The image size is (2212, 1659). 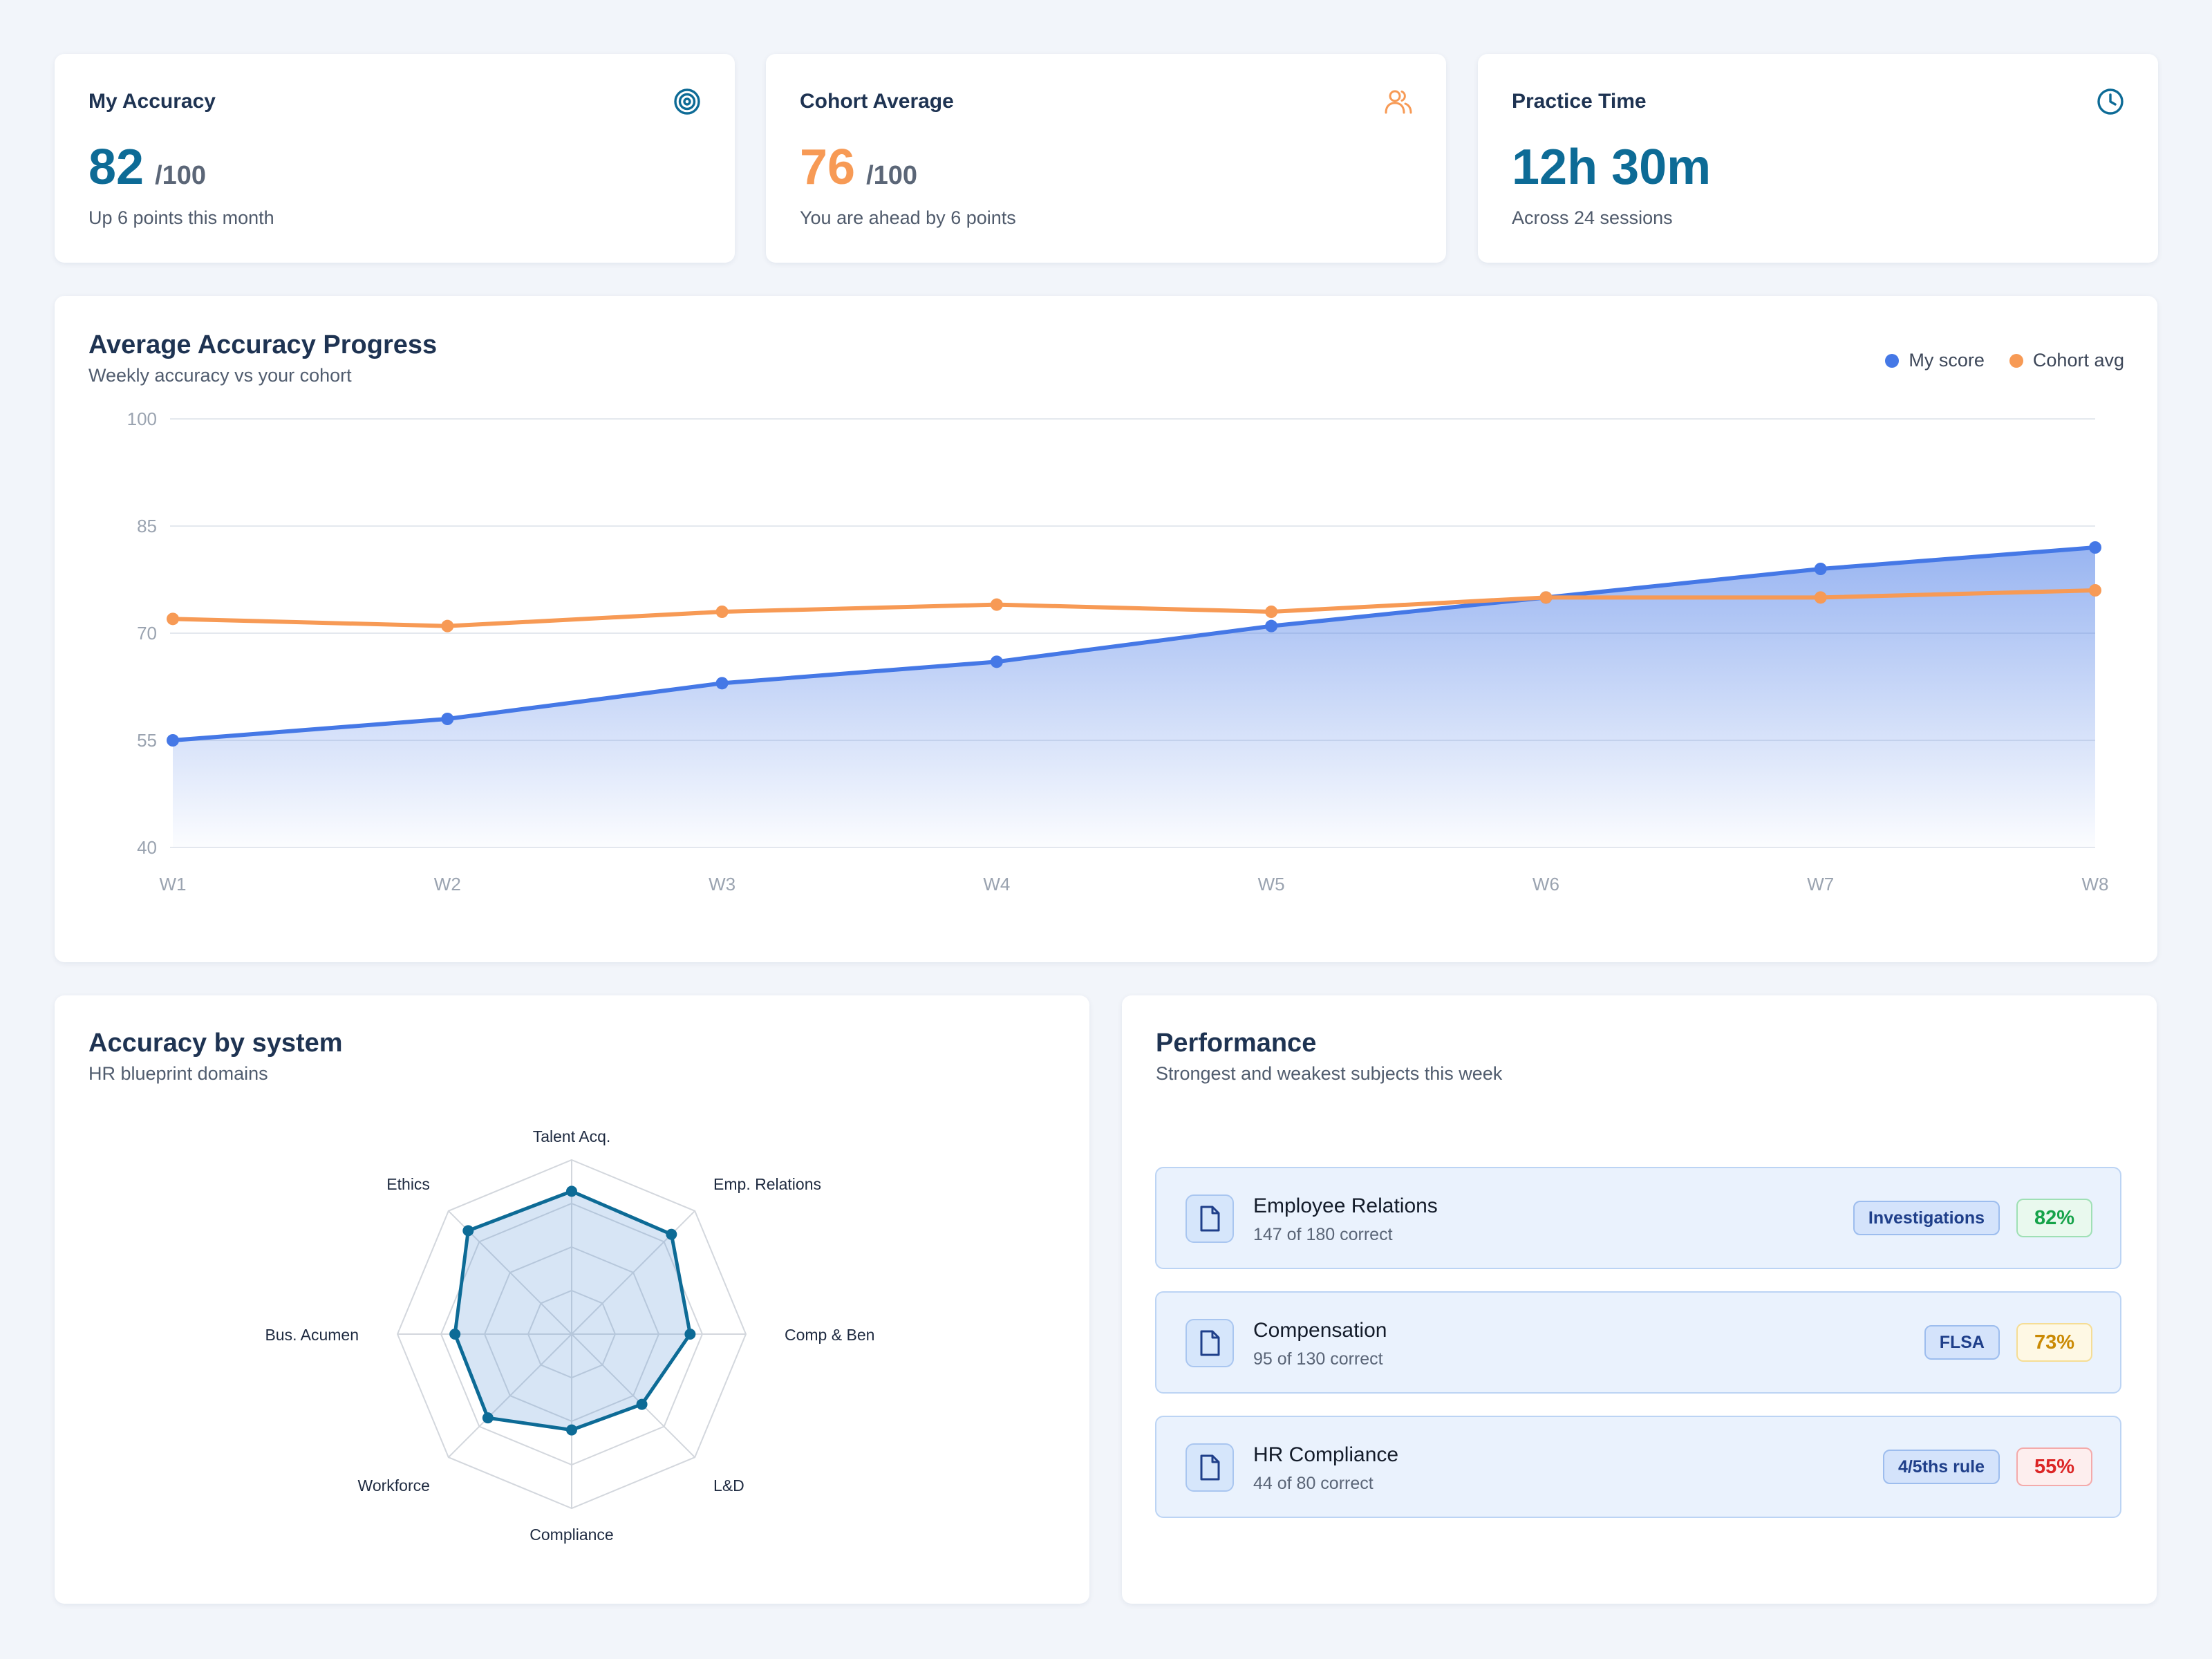 What do you see at coordinates (2095, 884) in the screenshot?
I see `x-tick-label: W8` at bounding box center [2095, 884].